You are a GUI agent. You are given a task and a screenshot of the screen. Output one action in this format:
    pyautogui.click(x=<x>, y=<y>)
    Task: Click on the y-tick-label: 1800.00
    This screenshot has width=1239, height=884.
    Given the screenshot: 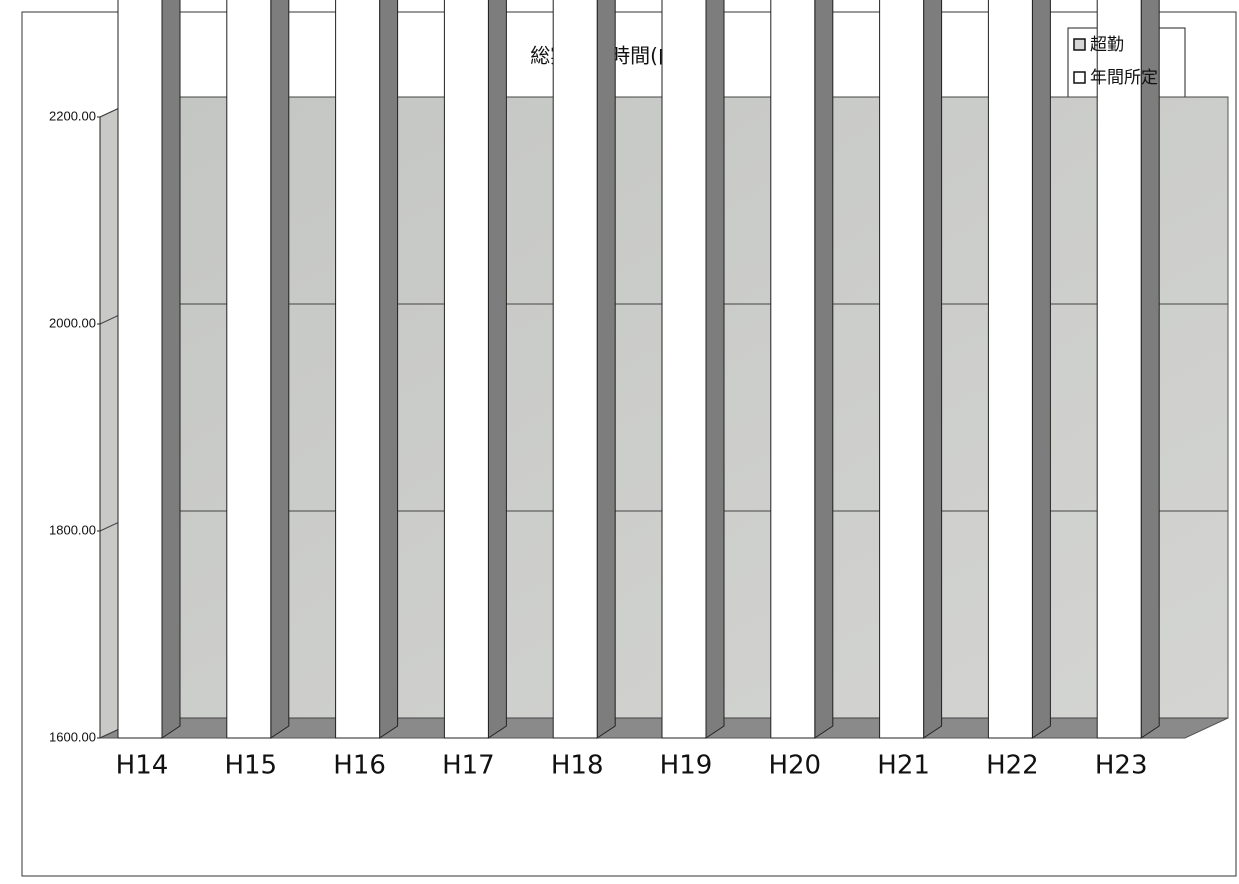 What is the action you would take?
    pyautogui.click(x=72, y=529)
    